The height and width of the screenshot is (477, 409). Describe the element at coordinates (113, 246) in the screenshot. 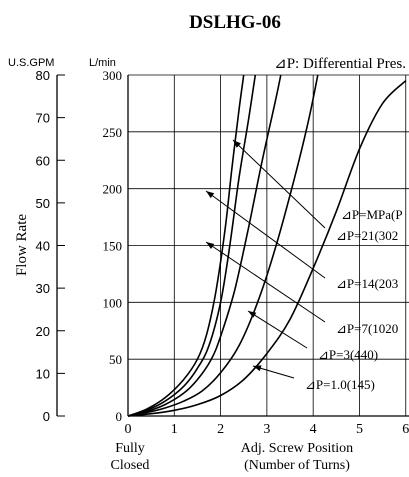

I see `y-tick-label-lmin: 150` at that location.